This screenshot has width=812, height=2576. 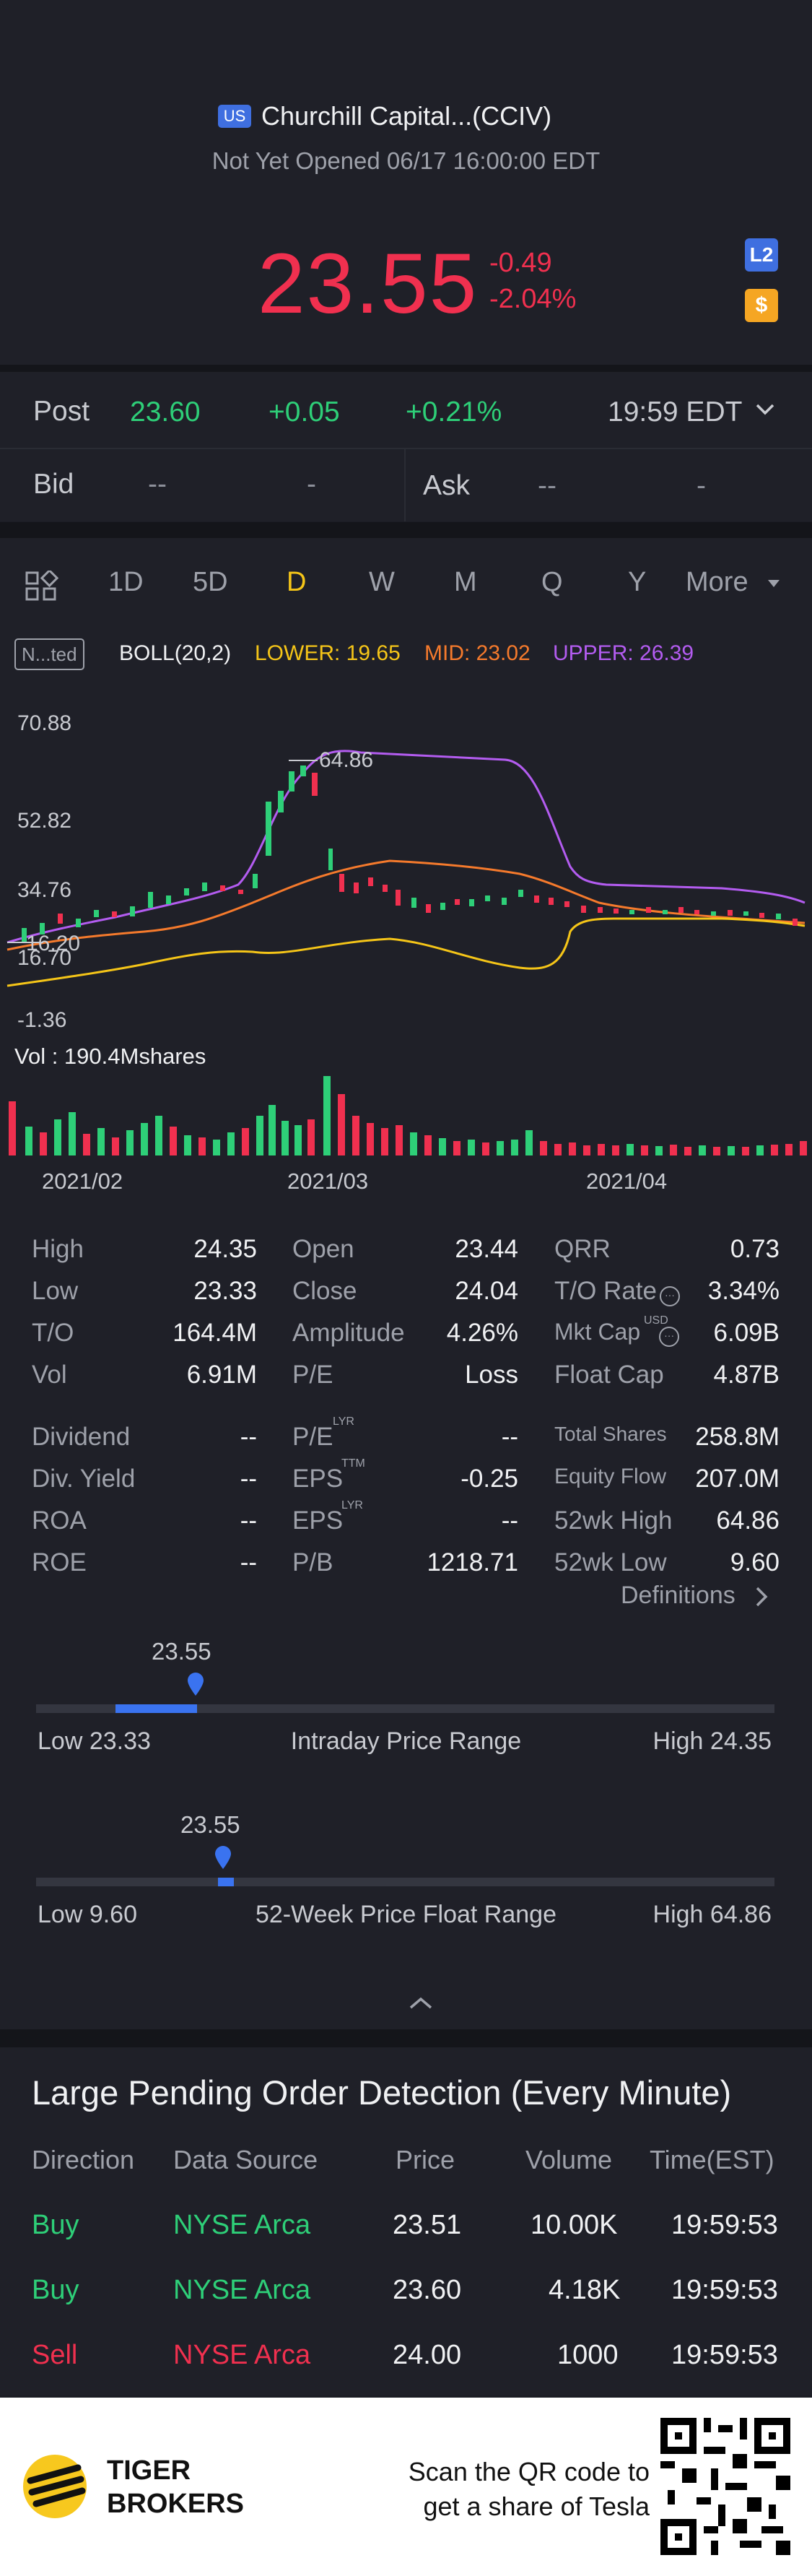 I want to click on ask-price: --, so click(x=547, y=485).